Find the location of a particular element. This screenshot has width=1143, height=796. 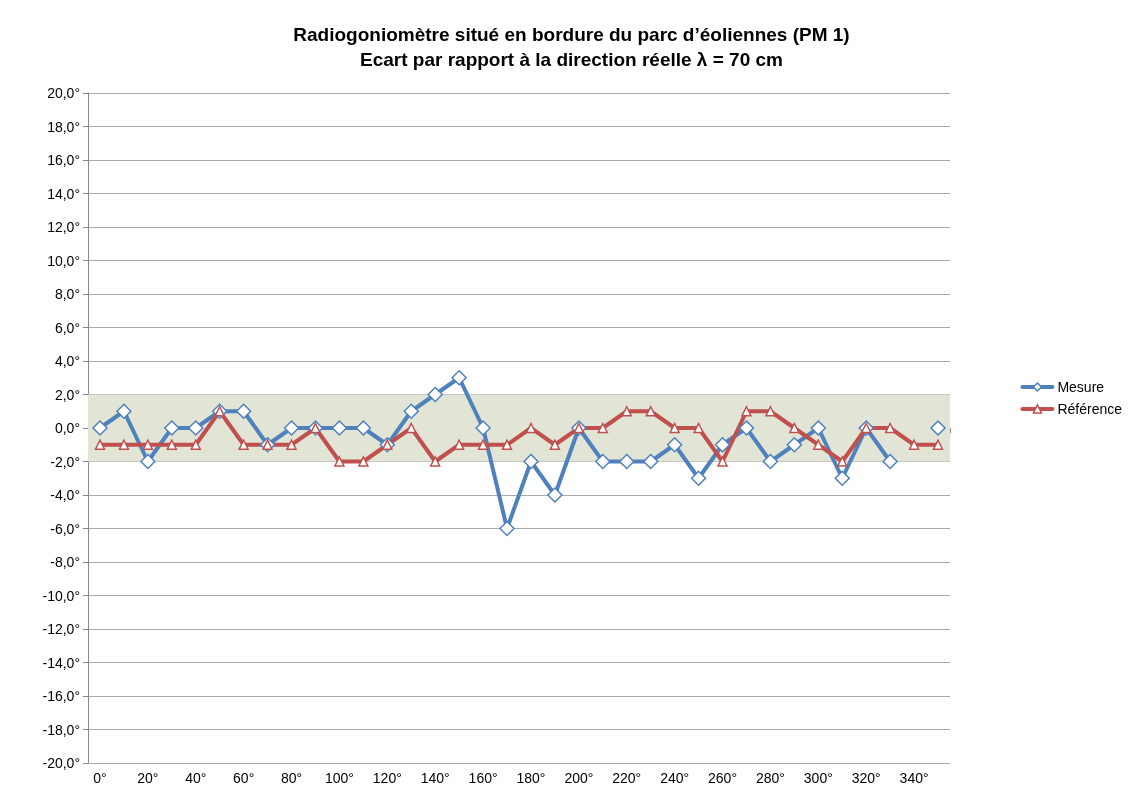

chart-title: Radiogoniomètre situé en bordure du parc d’éoliennes (PM 1) is located at coordinates (571, 34).